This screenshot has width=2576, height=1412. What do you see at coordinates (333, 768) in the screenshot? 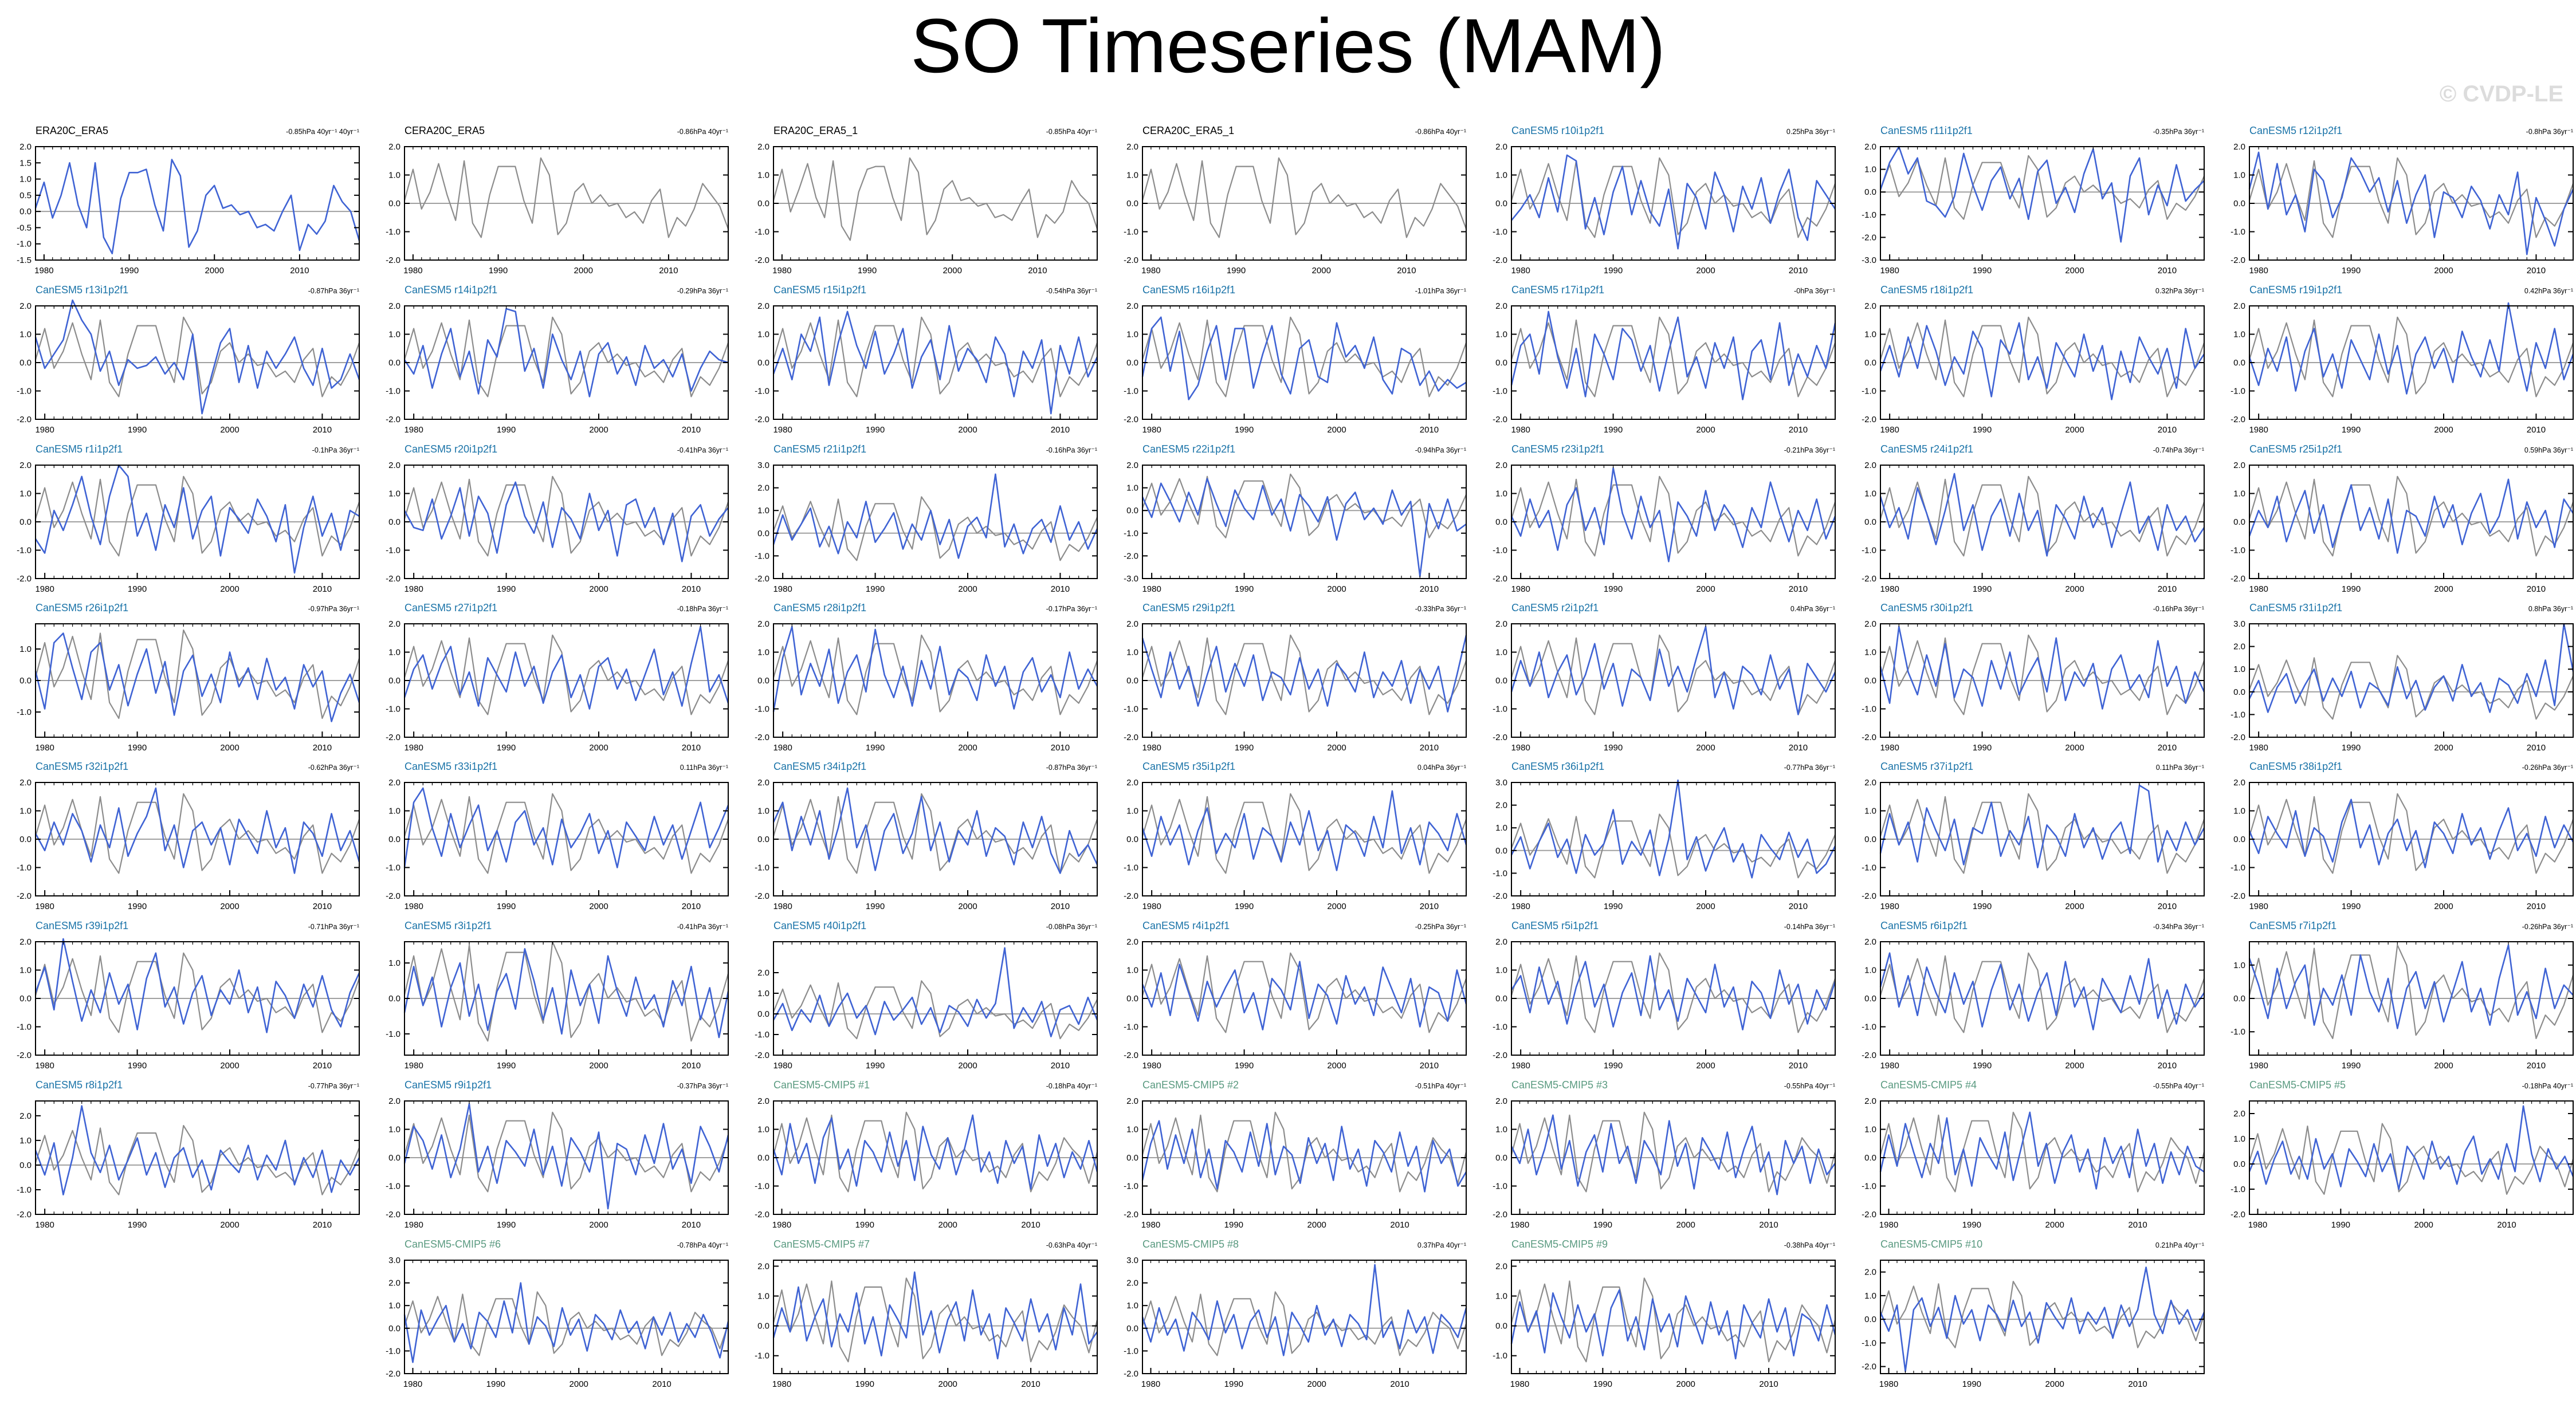
I see `trend-label: -0.62hPa 36yr⁻¹` at bounding box center [333, 768].